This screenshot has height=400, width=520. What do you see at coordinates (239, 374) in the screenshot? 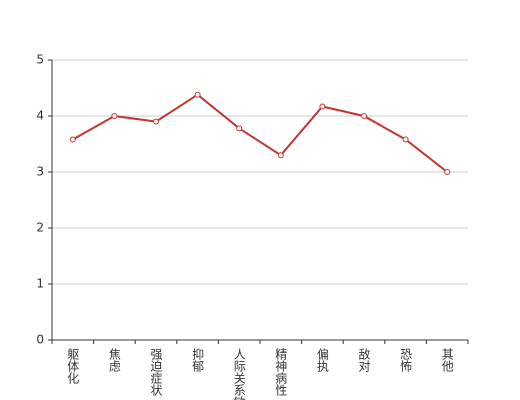
I see `x-tick-label: 人际关系敏感` at bounding box center [239, 374].